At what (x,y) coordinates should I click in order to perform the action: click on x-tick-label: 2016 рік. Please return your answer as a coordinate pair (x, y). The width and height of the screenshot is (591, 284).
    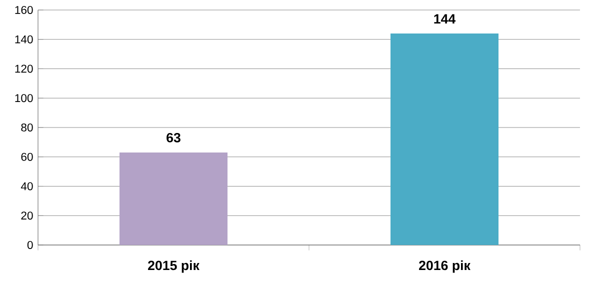
    Looking at the image, I should click on (444, 266).